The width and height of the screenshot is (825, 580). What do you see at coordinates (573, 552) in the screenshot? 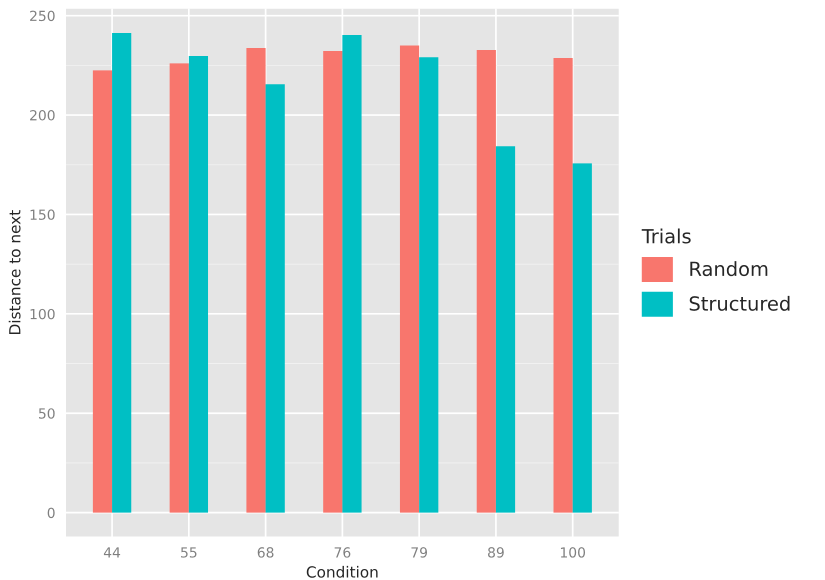
I see `x-tick-label: 100` at bounding box center [573, 552].